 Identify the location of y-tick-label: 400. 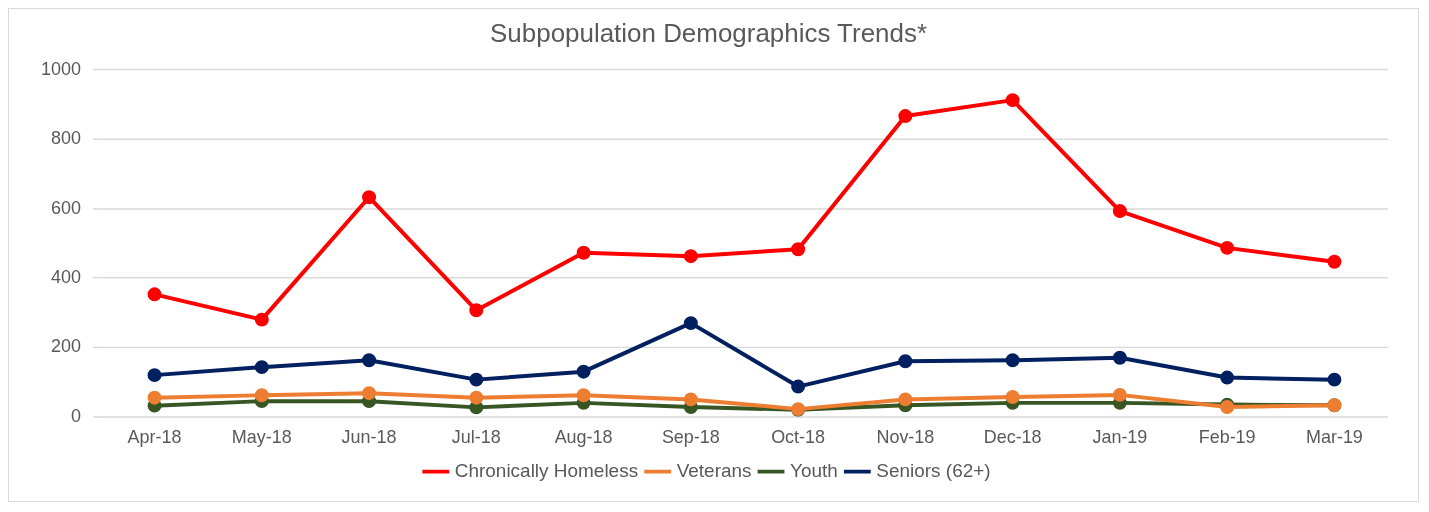
(65, 277).